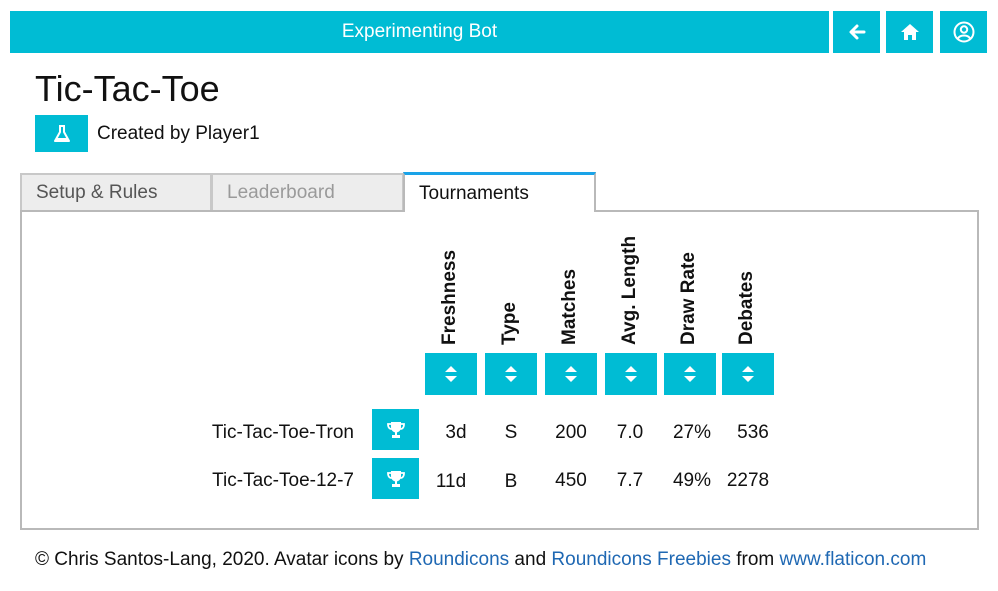 Image resolution: width=998 pixels, height=591 pixels. What do you see at coordinates (692, 432) in the screenshot?
I see `cell-draw-rate: 27%` at bounding box center [692, 432].